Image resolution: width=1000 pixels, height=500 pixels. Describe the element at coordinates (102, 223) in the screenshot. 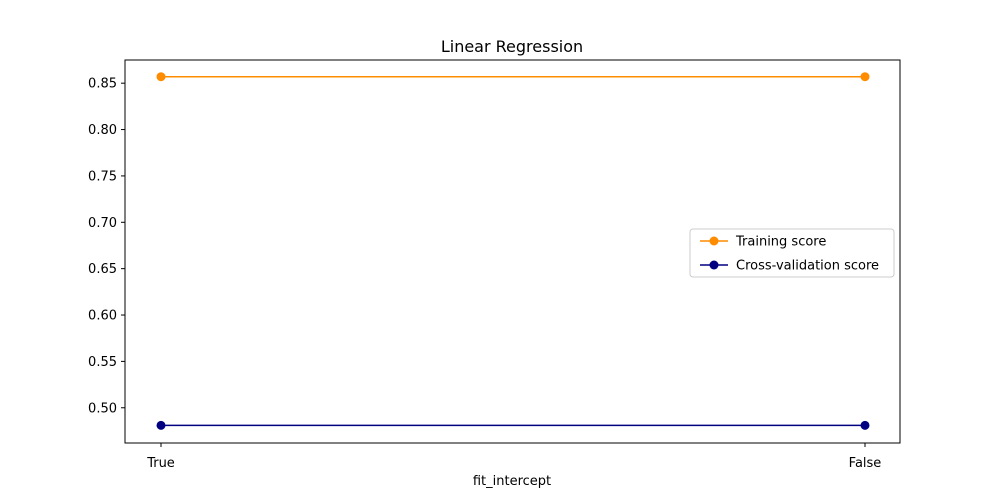

I see `y-tick-label: 0.70` at that location.